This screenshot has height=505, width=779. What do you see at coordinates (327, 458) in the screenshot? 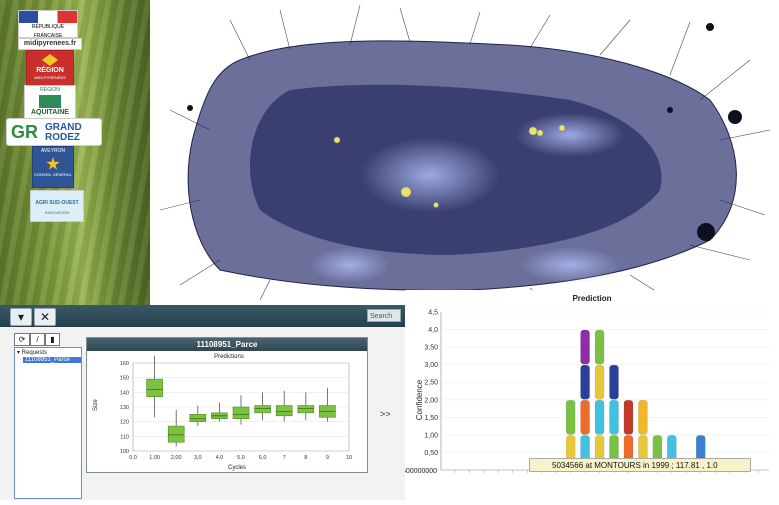
I see `boxplot-xtick-label: 9` at bounding box center [327, 458].